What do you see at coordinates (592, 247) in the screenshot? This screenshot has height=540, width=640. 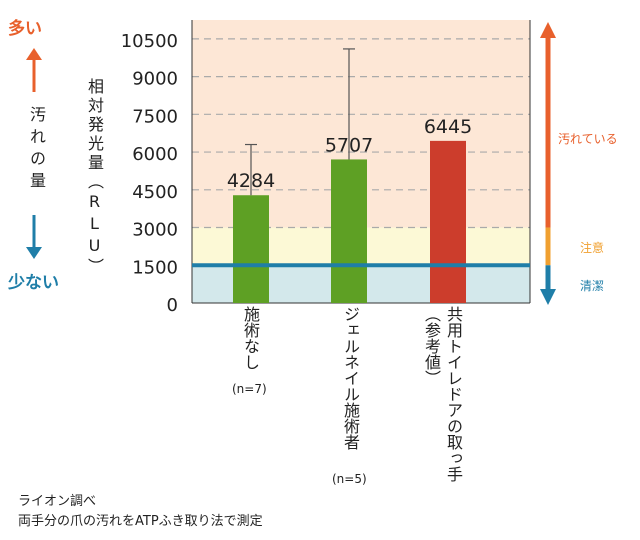 I see `scale-label-caution: 注意` at bounding box center [592, 247].